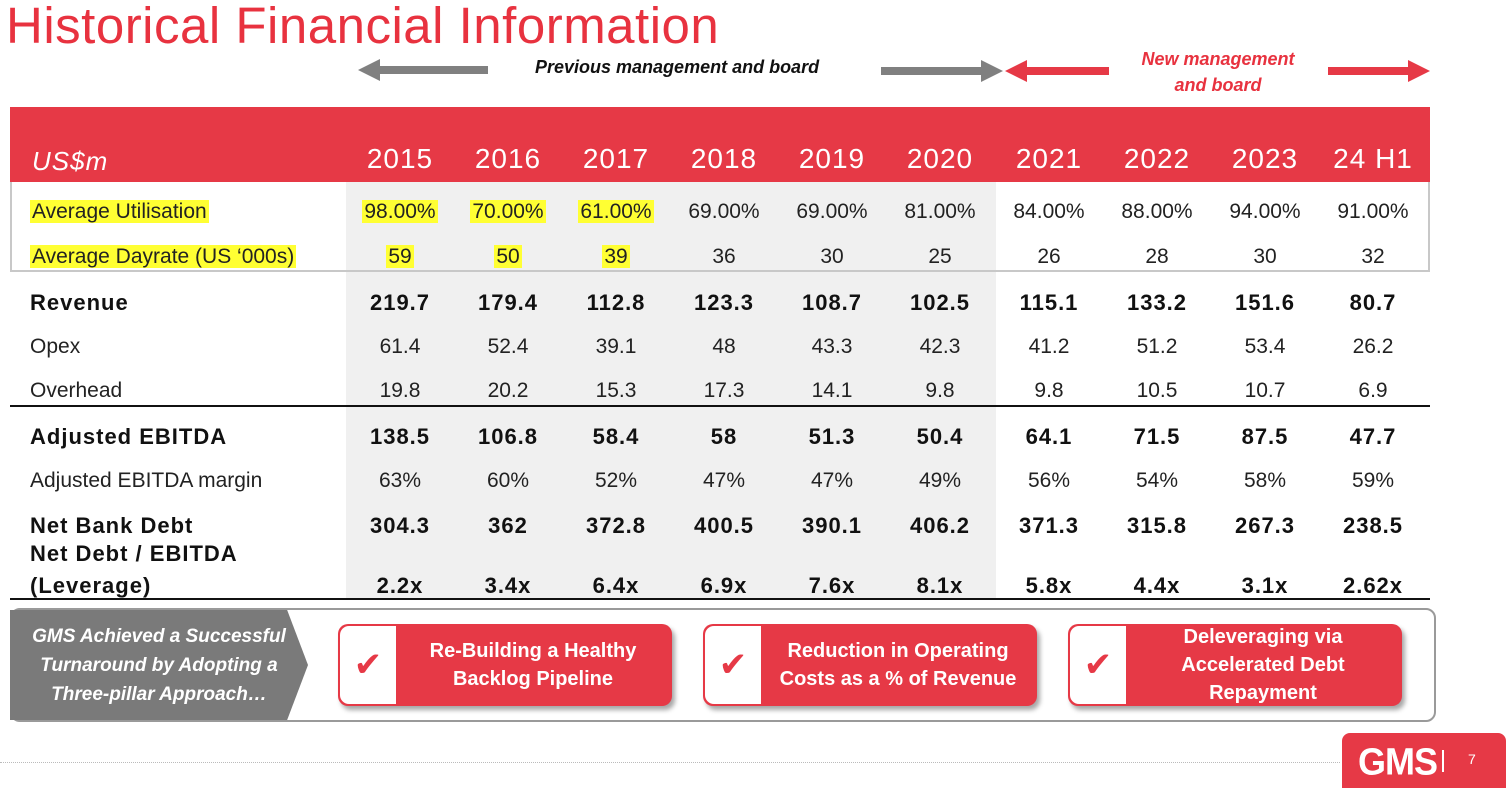 The width and height of the screenshot is (1512, 789). Describe the element at coordinates (55, 346) in the screenshot. I see `row-label-opex: Opex` at that location.